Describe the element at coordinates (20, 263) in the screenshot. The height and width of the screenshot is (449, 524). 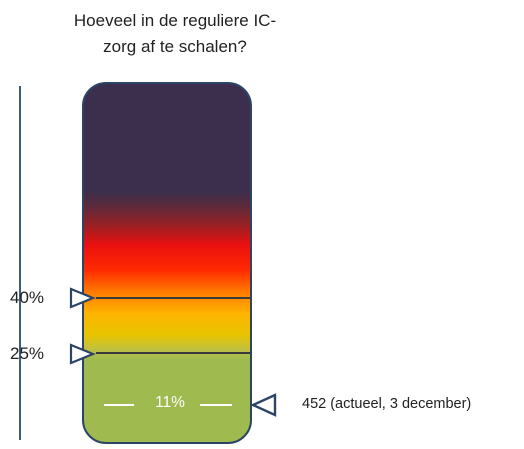
I see `scale-axis-line` at that location.